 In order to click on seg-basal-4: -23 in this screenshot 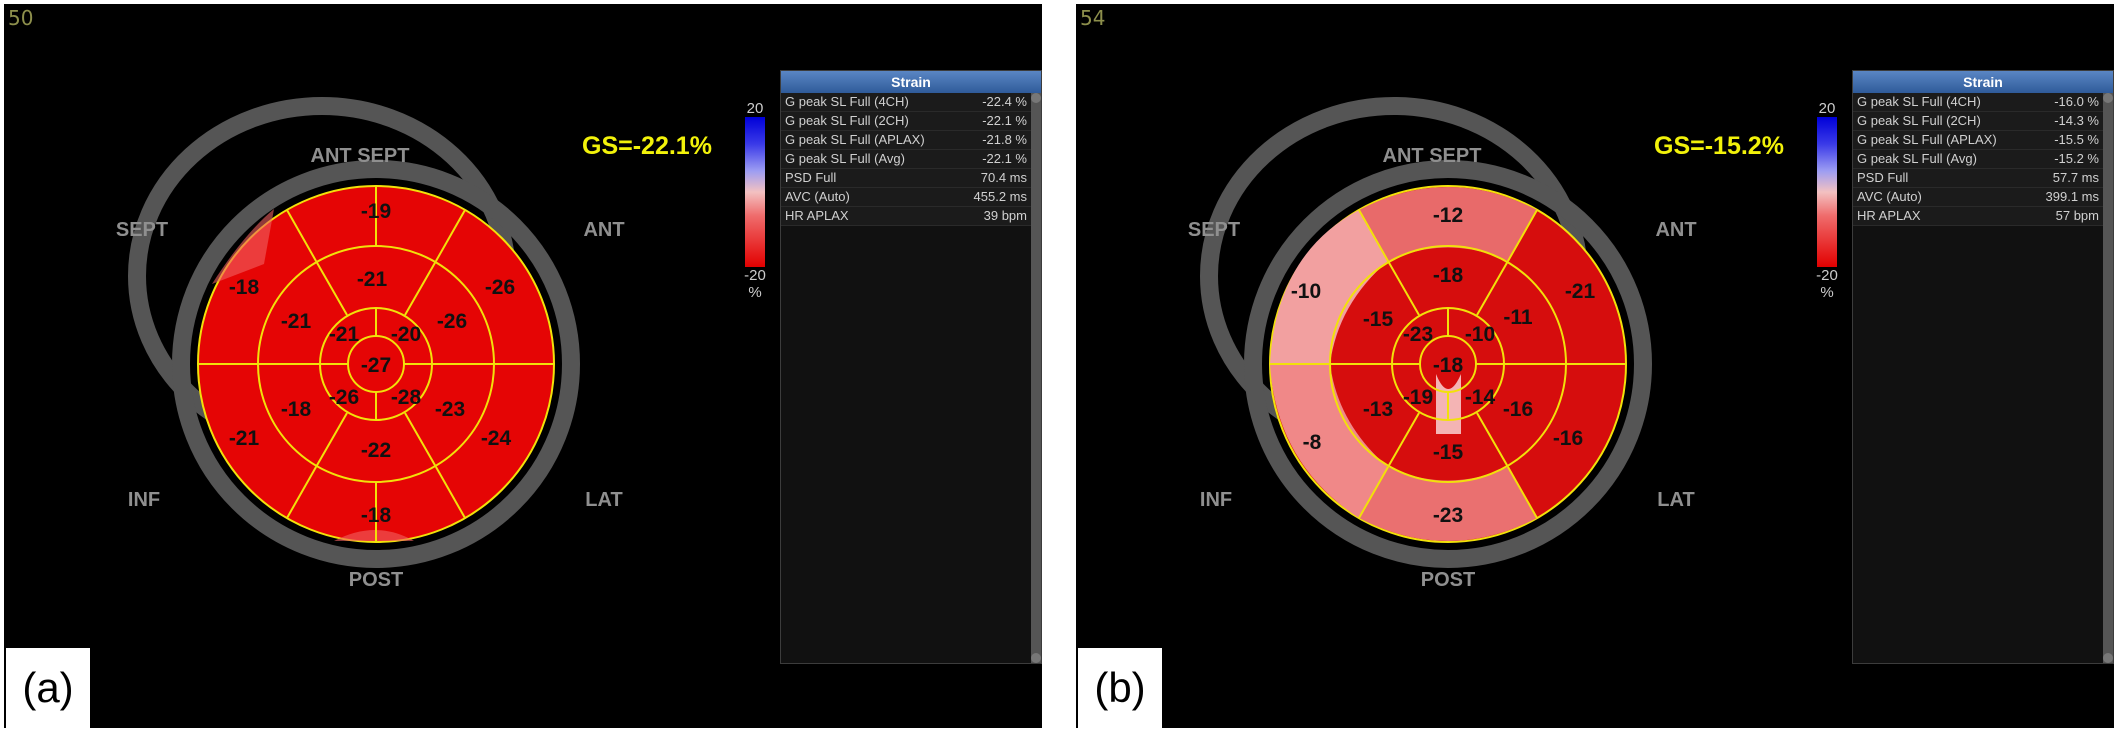, I will do `click(1448, 515)`.